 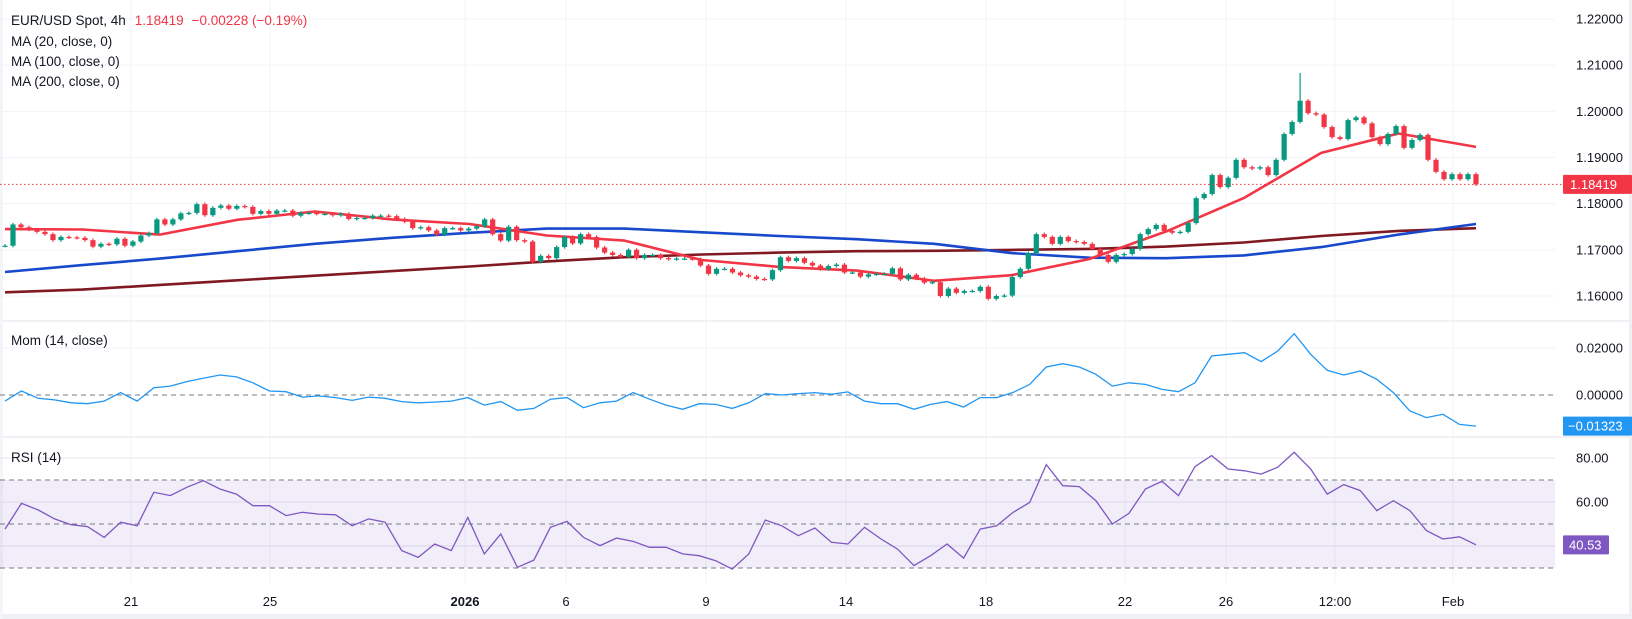 What do you see at coordinates (65, 61) in the screenshot?
I see `legend-ma100: MA (100, close, 0)` at bounding box center [65, 61].